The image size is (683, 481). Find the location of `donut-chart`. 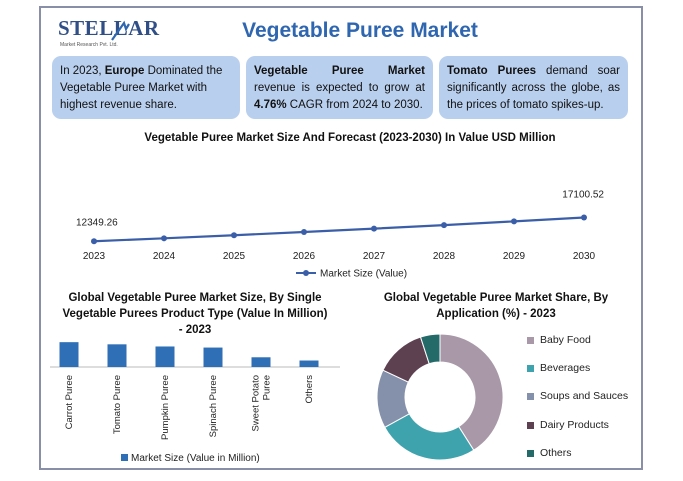

donut-chart is located at coordinates (440, 397).